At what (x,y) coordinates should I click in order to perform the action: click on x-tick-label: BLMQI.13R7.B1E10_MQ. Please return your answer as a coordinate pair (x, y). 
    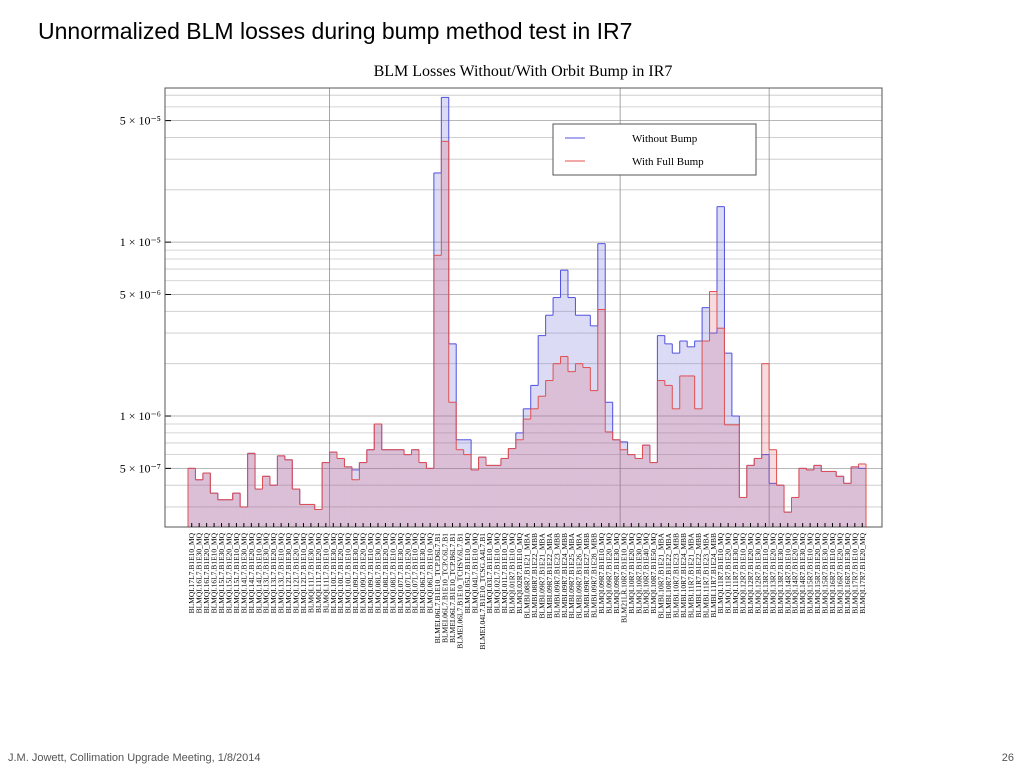
    Looking at the image, I should click on (765, 572).